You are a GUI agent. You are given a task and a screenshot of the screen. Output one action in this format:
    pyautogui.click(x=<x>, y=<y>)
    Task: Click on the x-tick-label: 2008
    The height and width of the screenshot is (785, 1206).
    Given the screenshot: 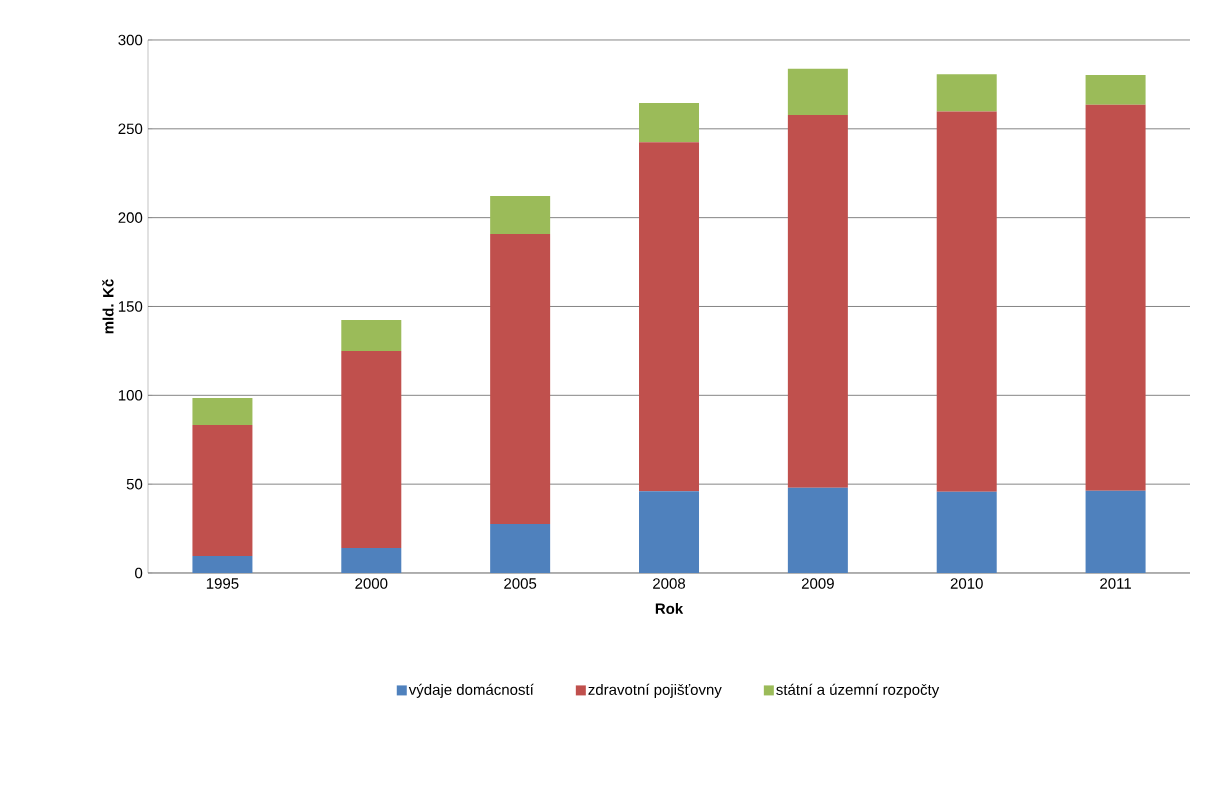 What is the action you would take?
    pyautogui.click(x=669, y=583)
    